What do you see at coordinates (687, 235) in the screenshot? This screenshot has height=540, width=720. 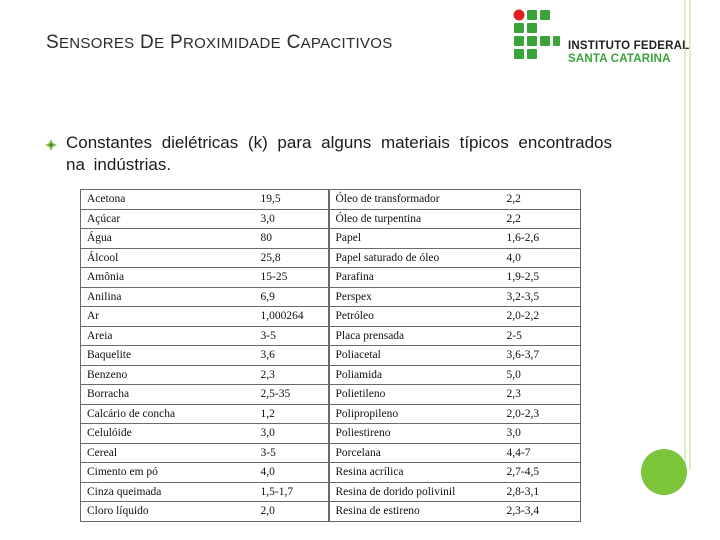 I see `decorative-vertical-lines` at bounding box center [687, 235].